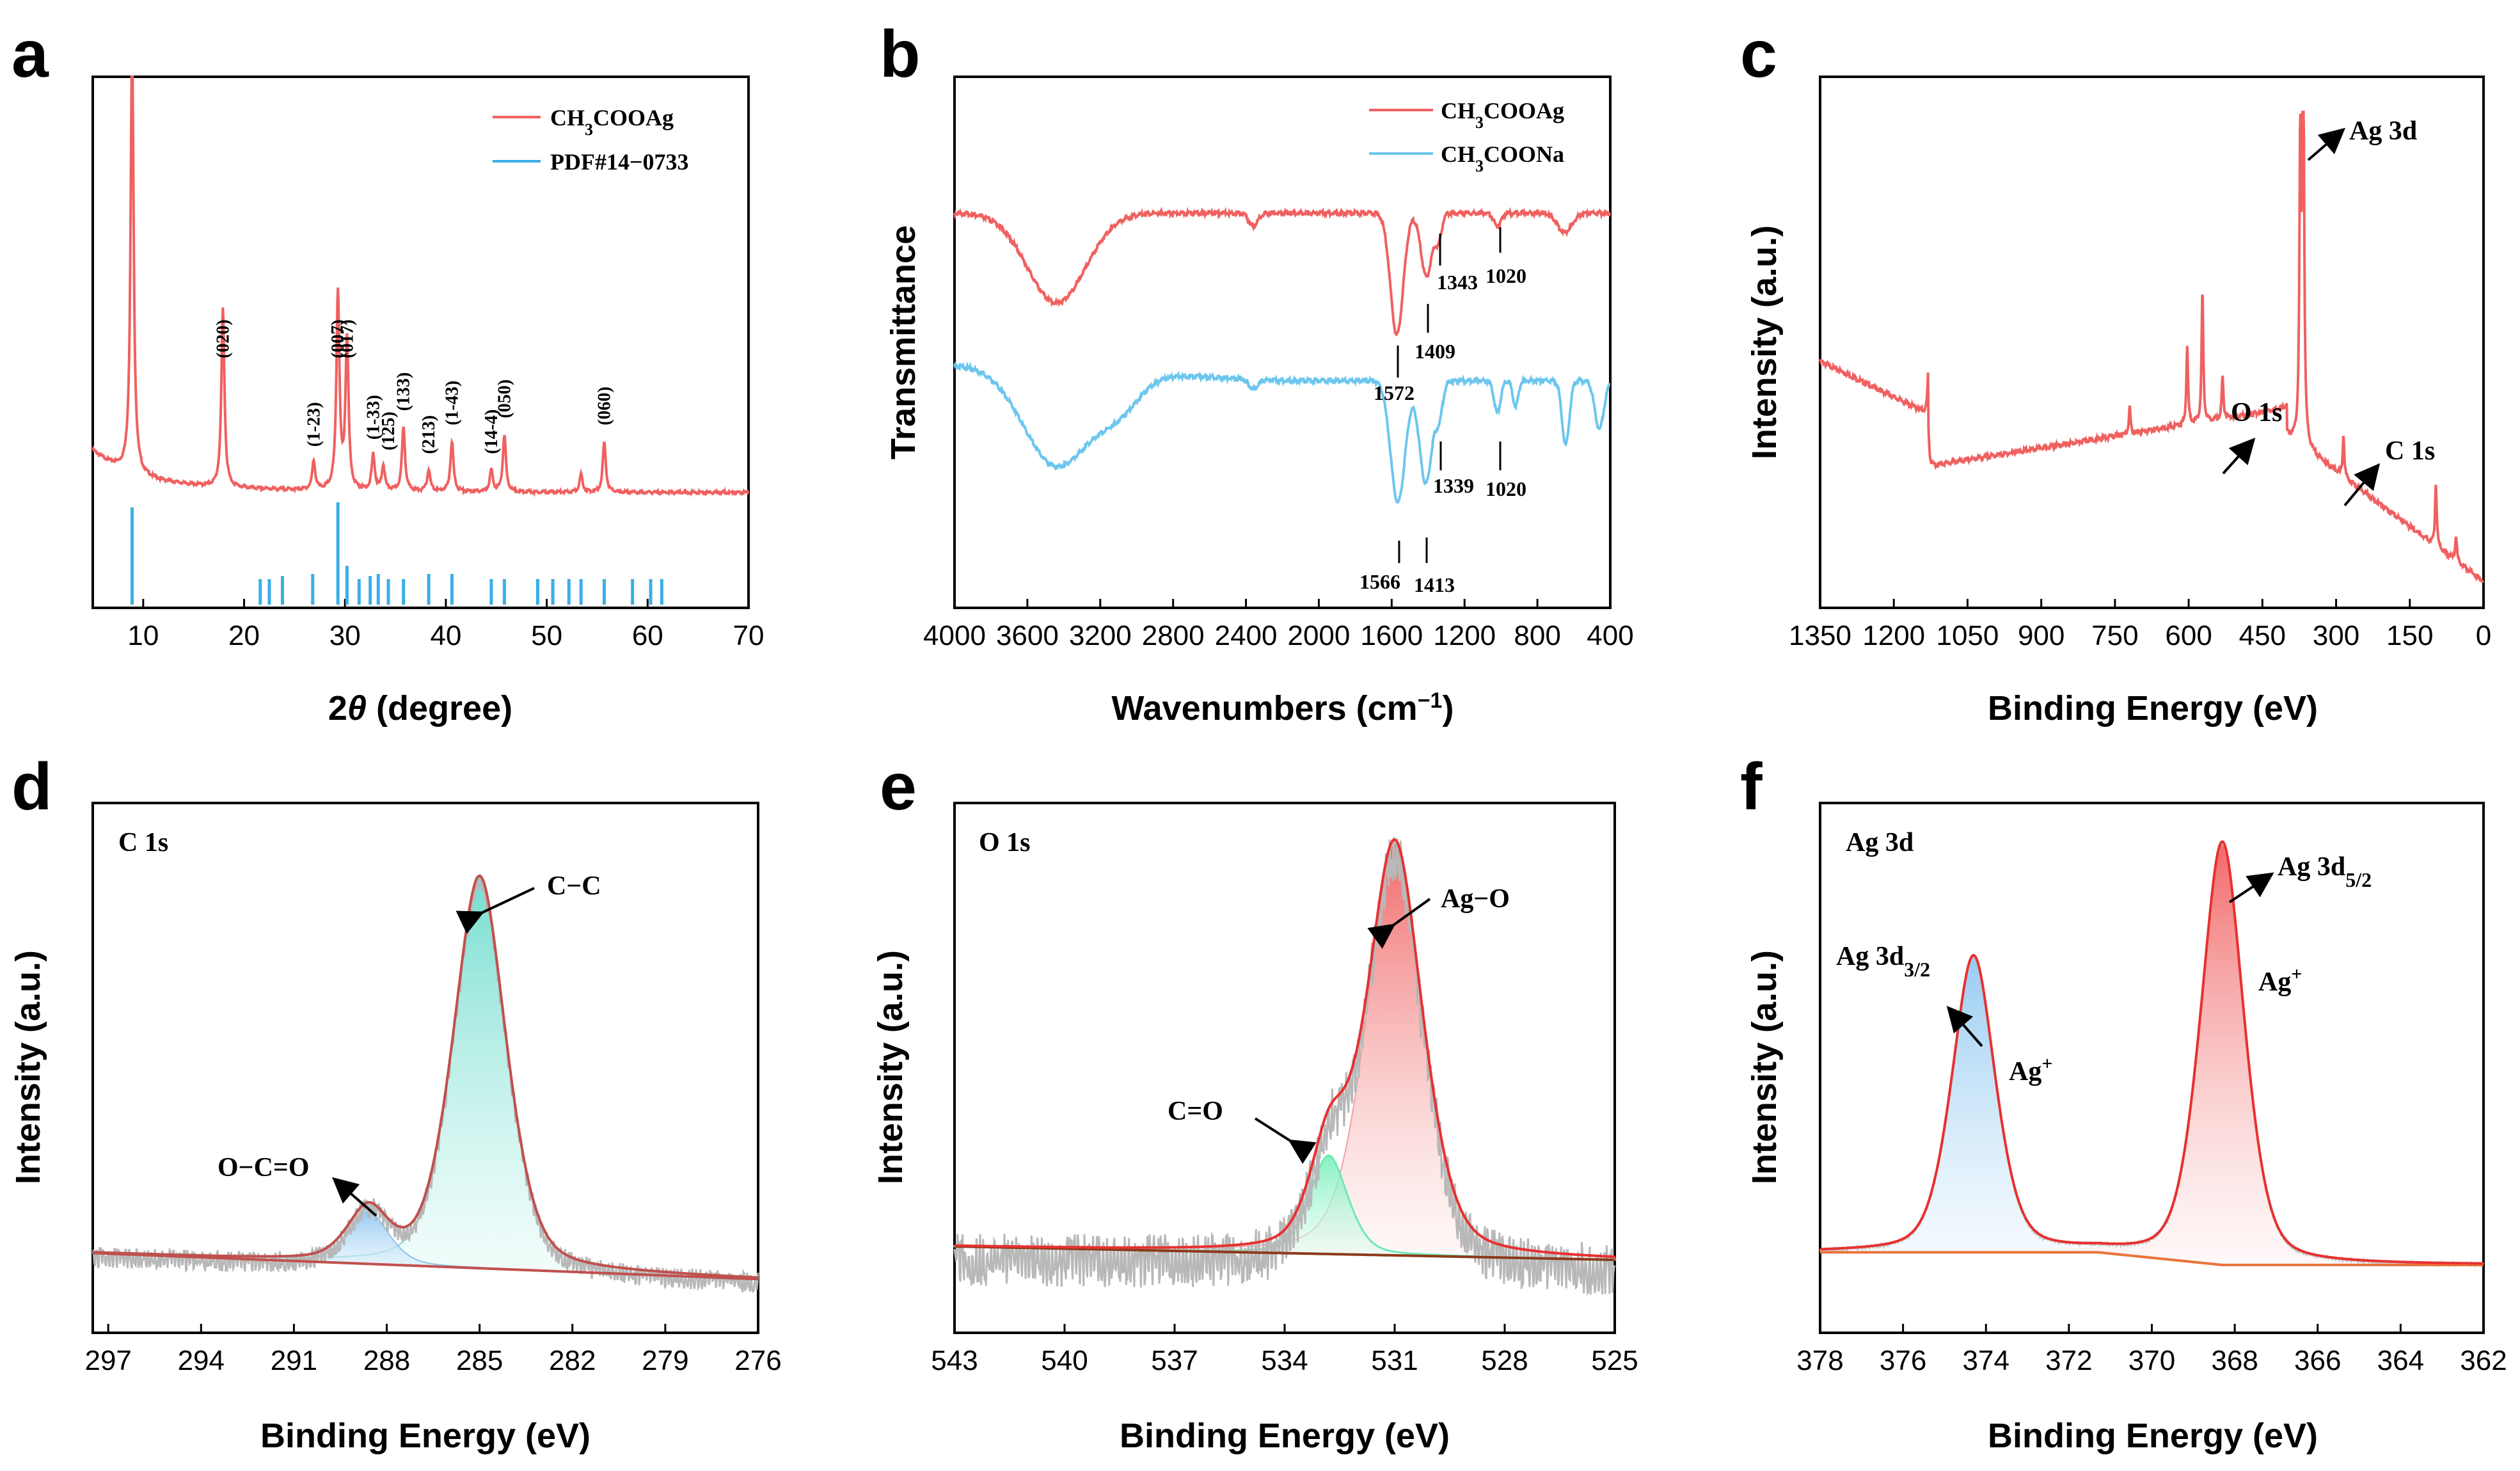 The height and width of the screenshot is (1471, 2520). What do you see at coordinates (2410, 451) in the screenshot?
I see `ann-c1s: C 1s` at bounding box center [2410, 451].